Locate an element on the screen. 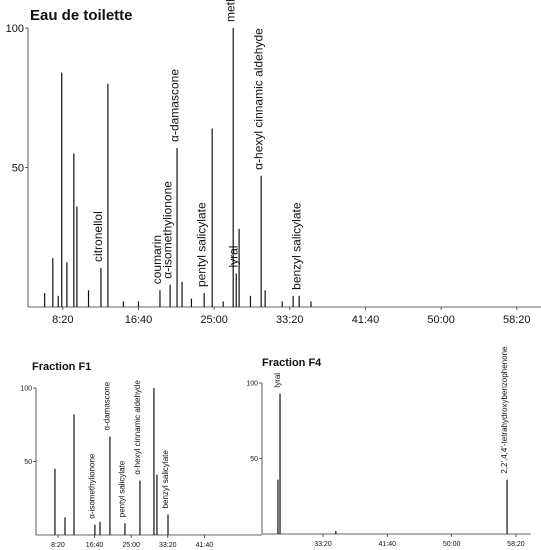 The height and width of the screenshot is (550, 541). peak-label: coumarin is located at coordinates (157, 259).